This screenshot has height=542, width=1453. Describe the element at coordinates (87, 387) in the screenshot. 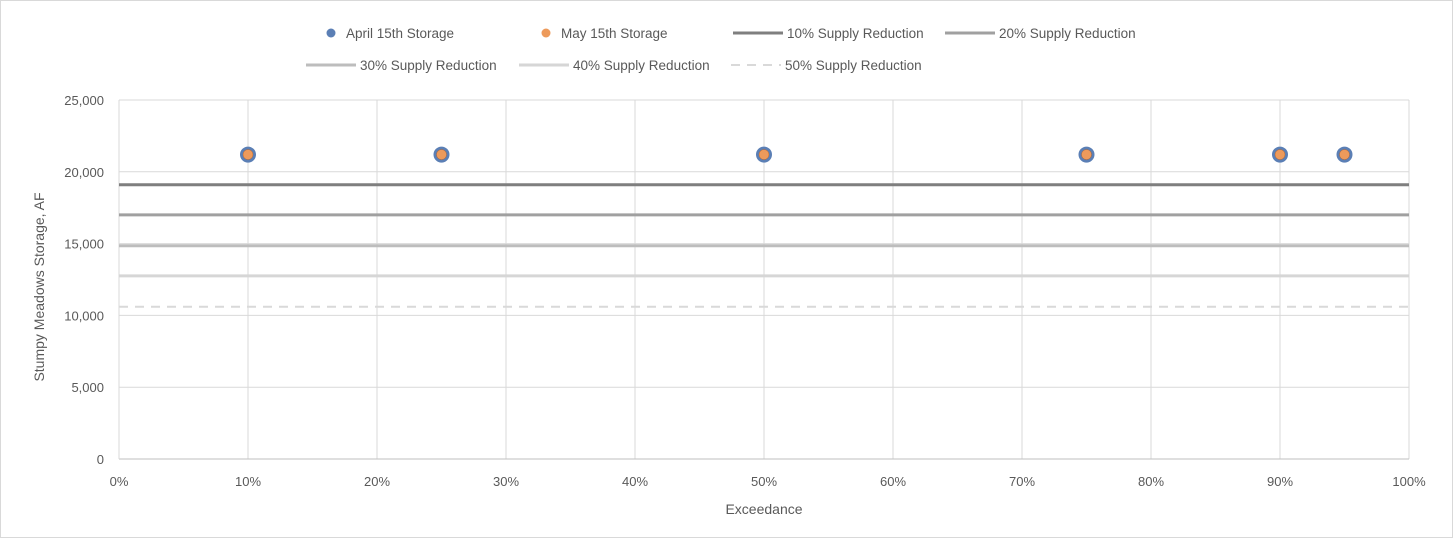

I see `y-tick-label: 5,000` at that location.